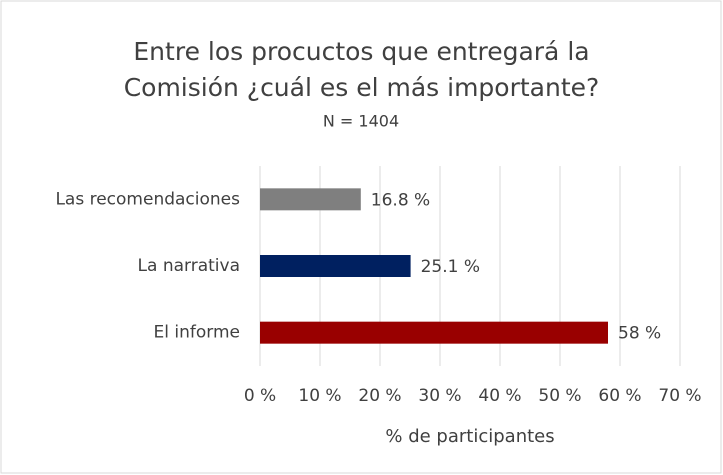 Image resolution: width=723 pixels, height=475 pixels. I want to click on y-tick-label: Las recomendaciones, so click(147, 199).